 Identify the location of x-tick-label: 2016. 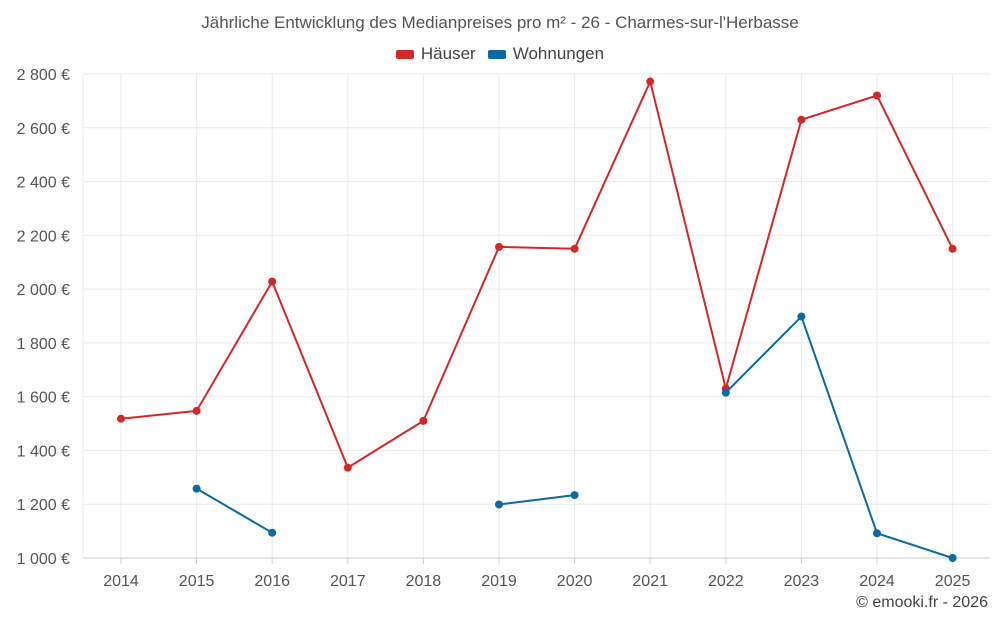
(272, 581).